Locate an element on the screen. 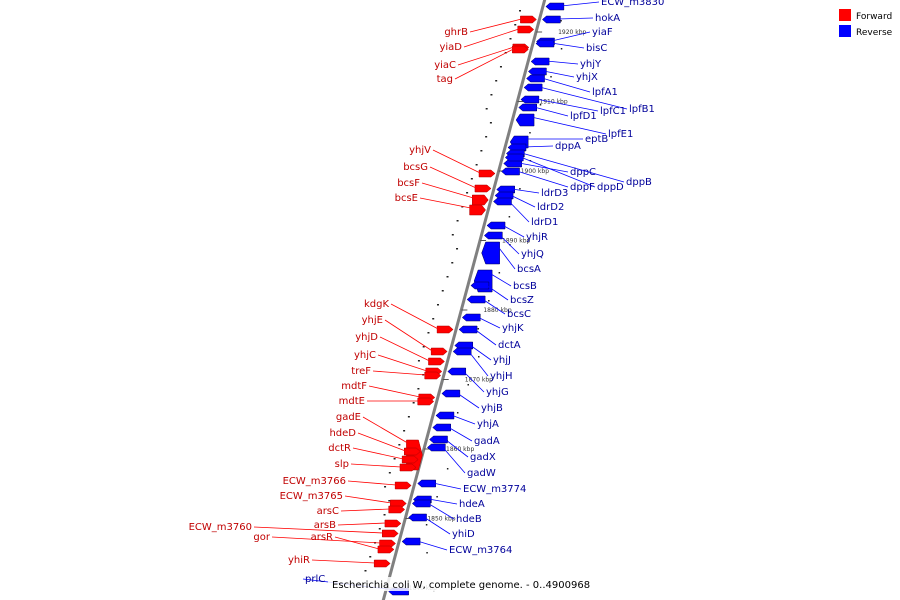  tick-label: 1920 kbp is located at coordinates (572, 32).